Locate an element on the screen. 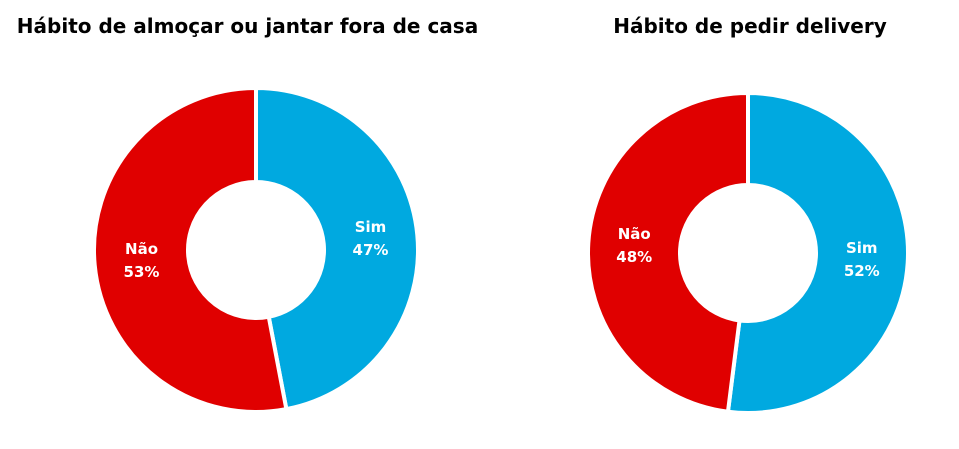 The image size is (959, 449). slice-value-label: 52% is located at coordinates (862, 271).